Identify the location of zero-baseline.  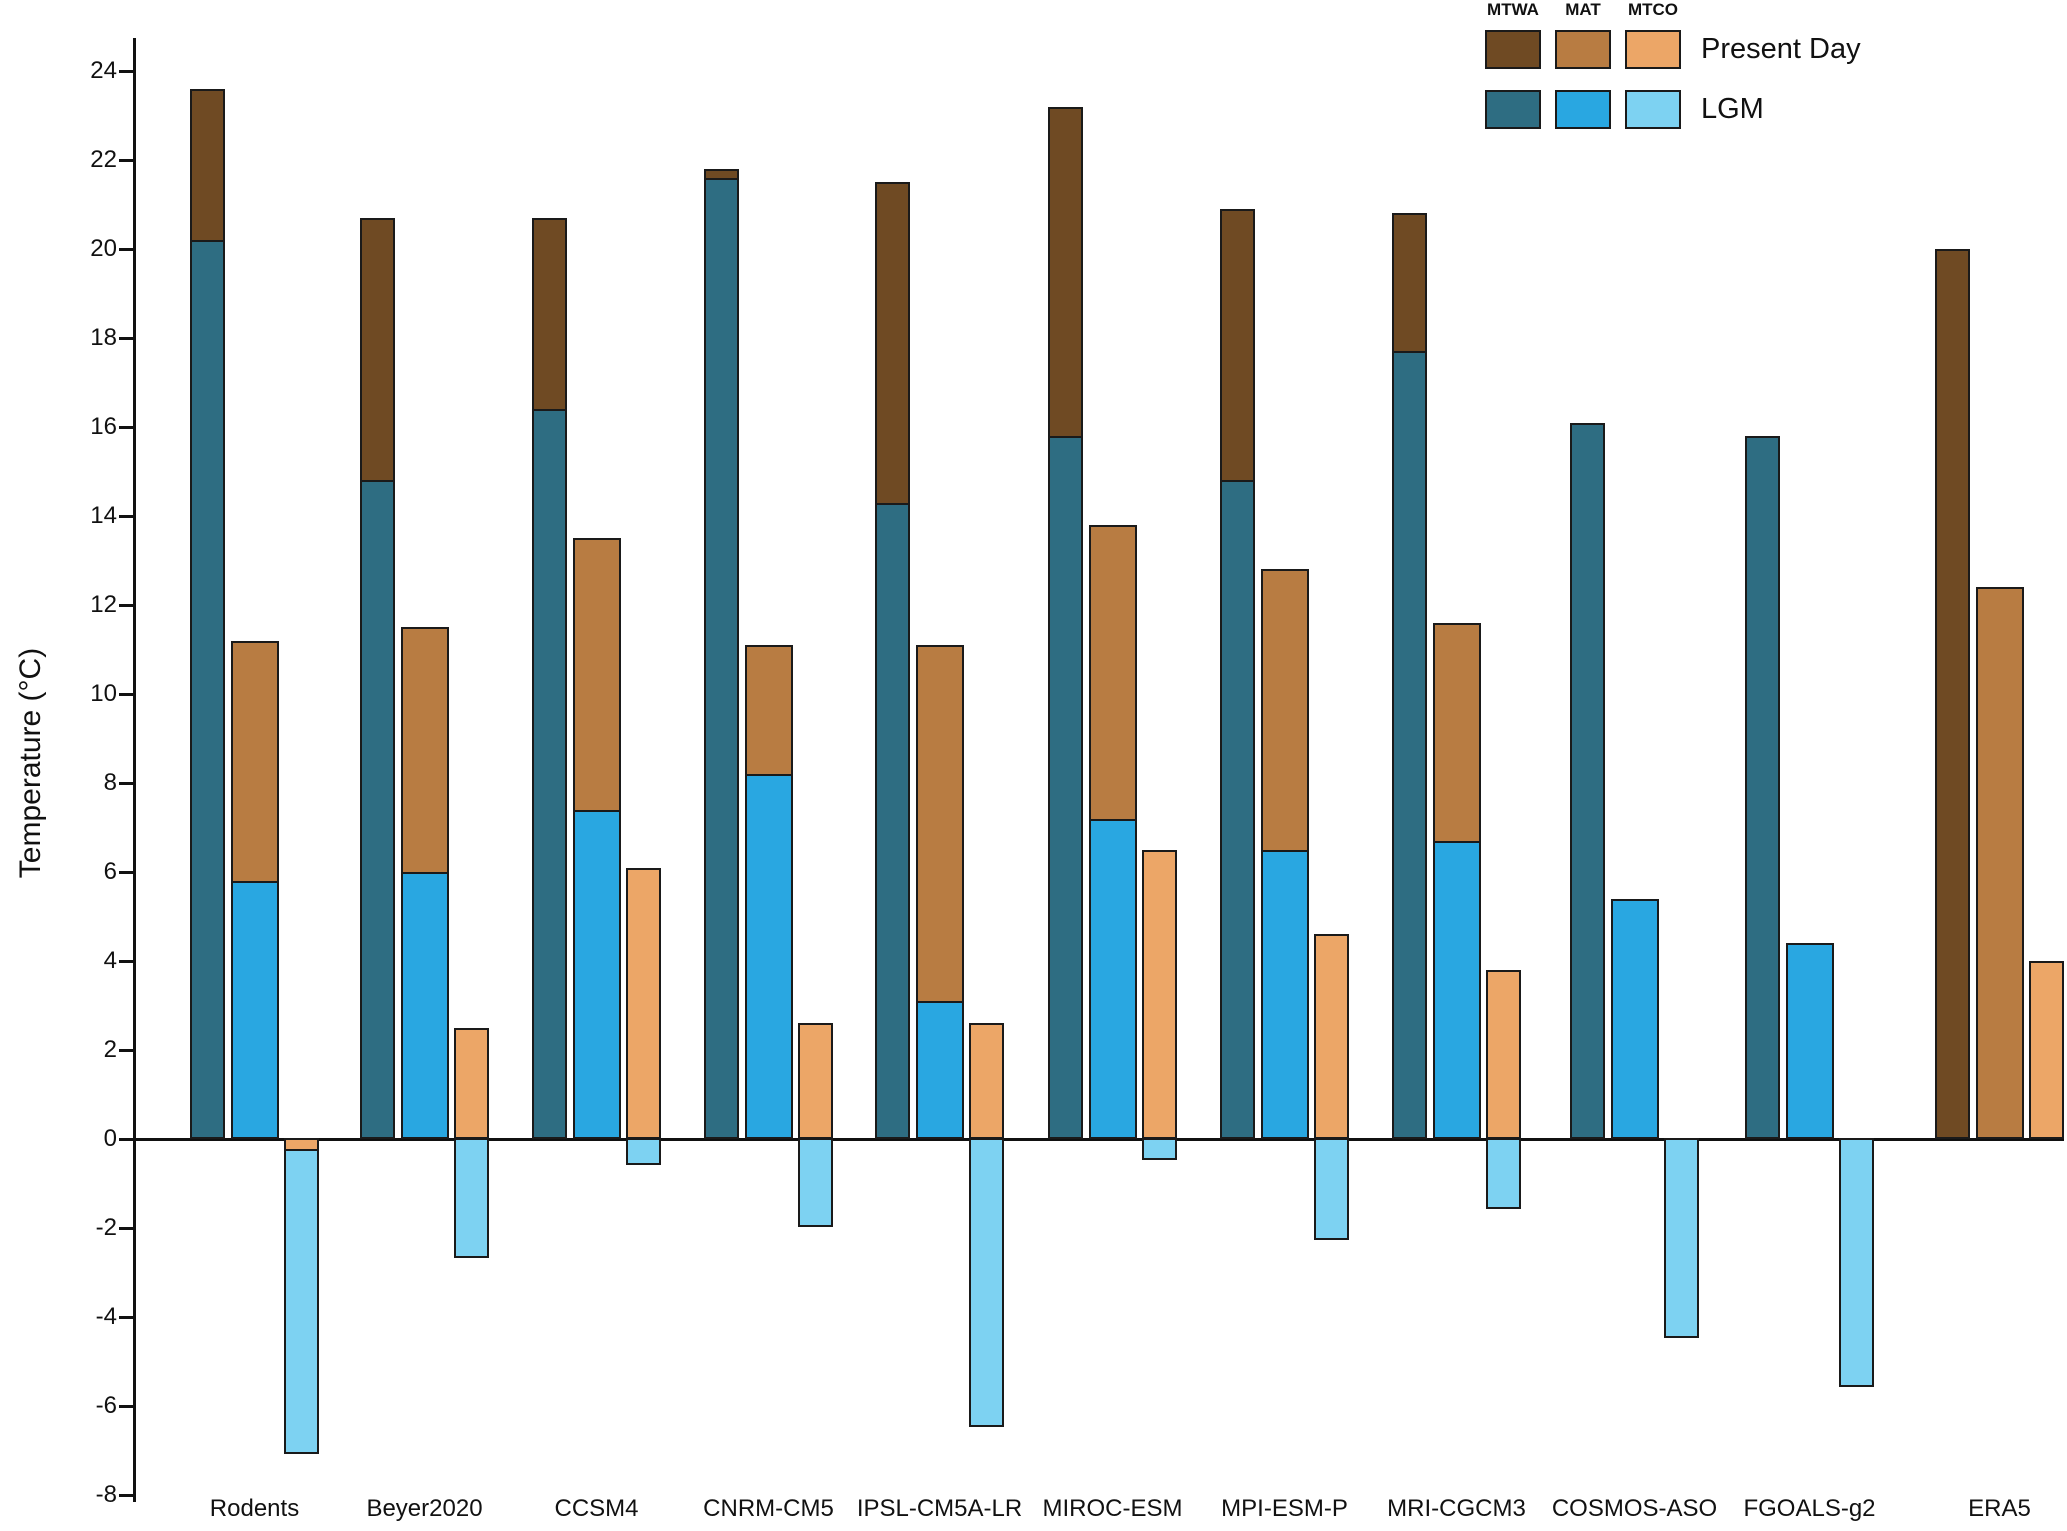
(1100, 1139).